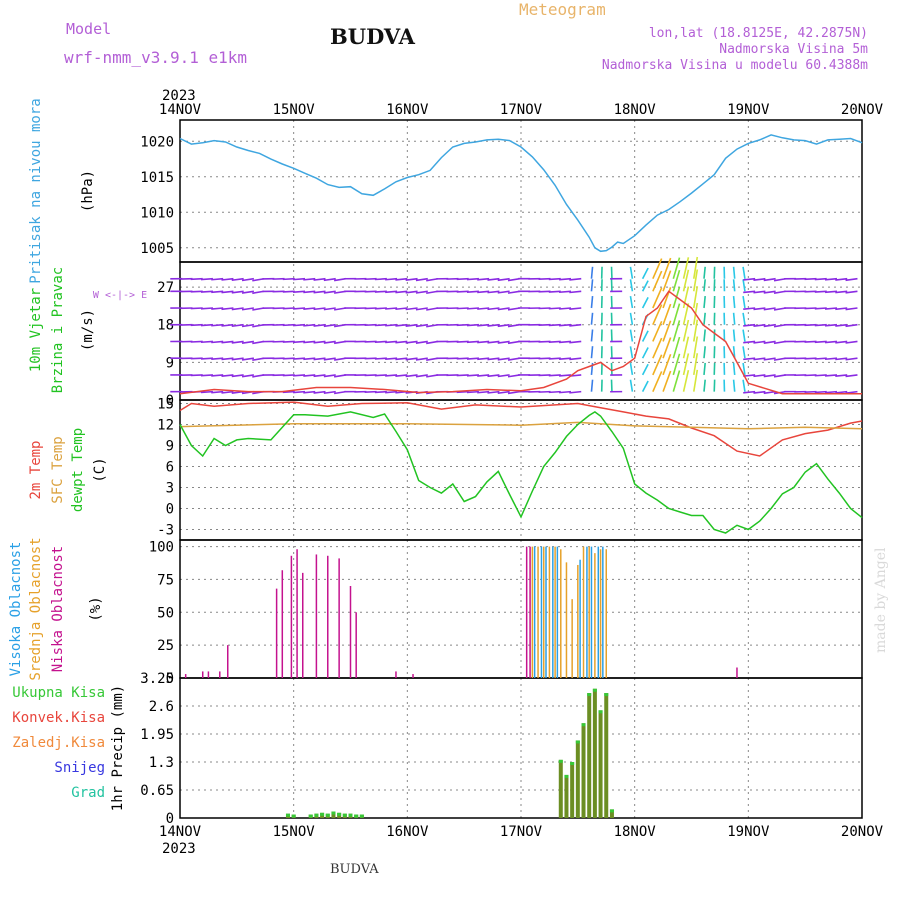 The width and height of the screenshot is (900, 900). What do you see at coordinates (372, 36) in the screenshot?
I see `station-title: BUDVA` at bounding box center [372, 36].